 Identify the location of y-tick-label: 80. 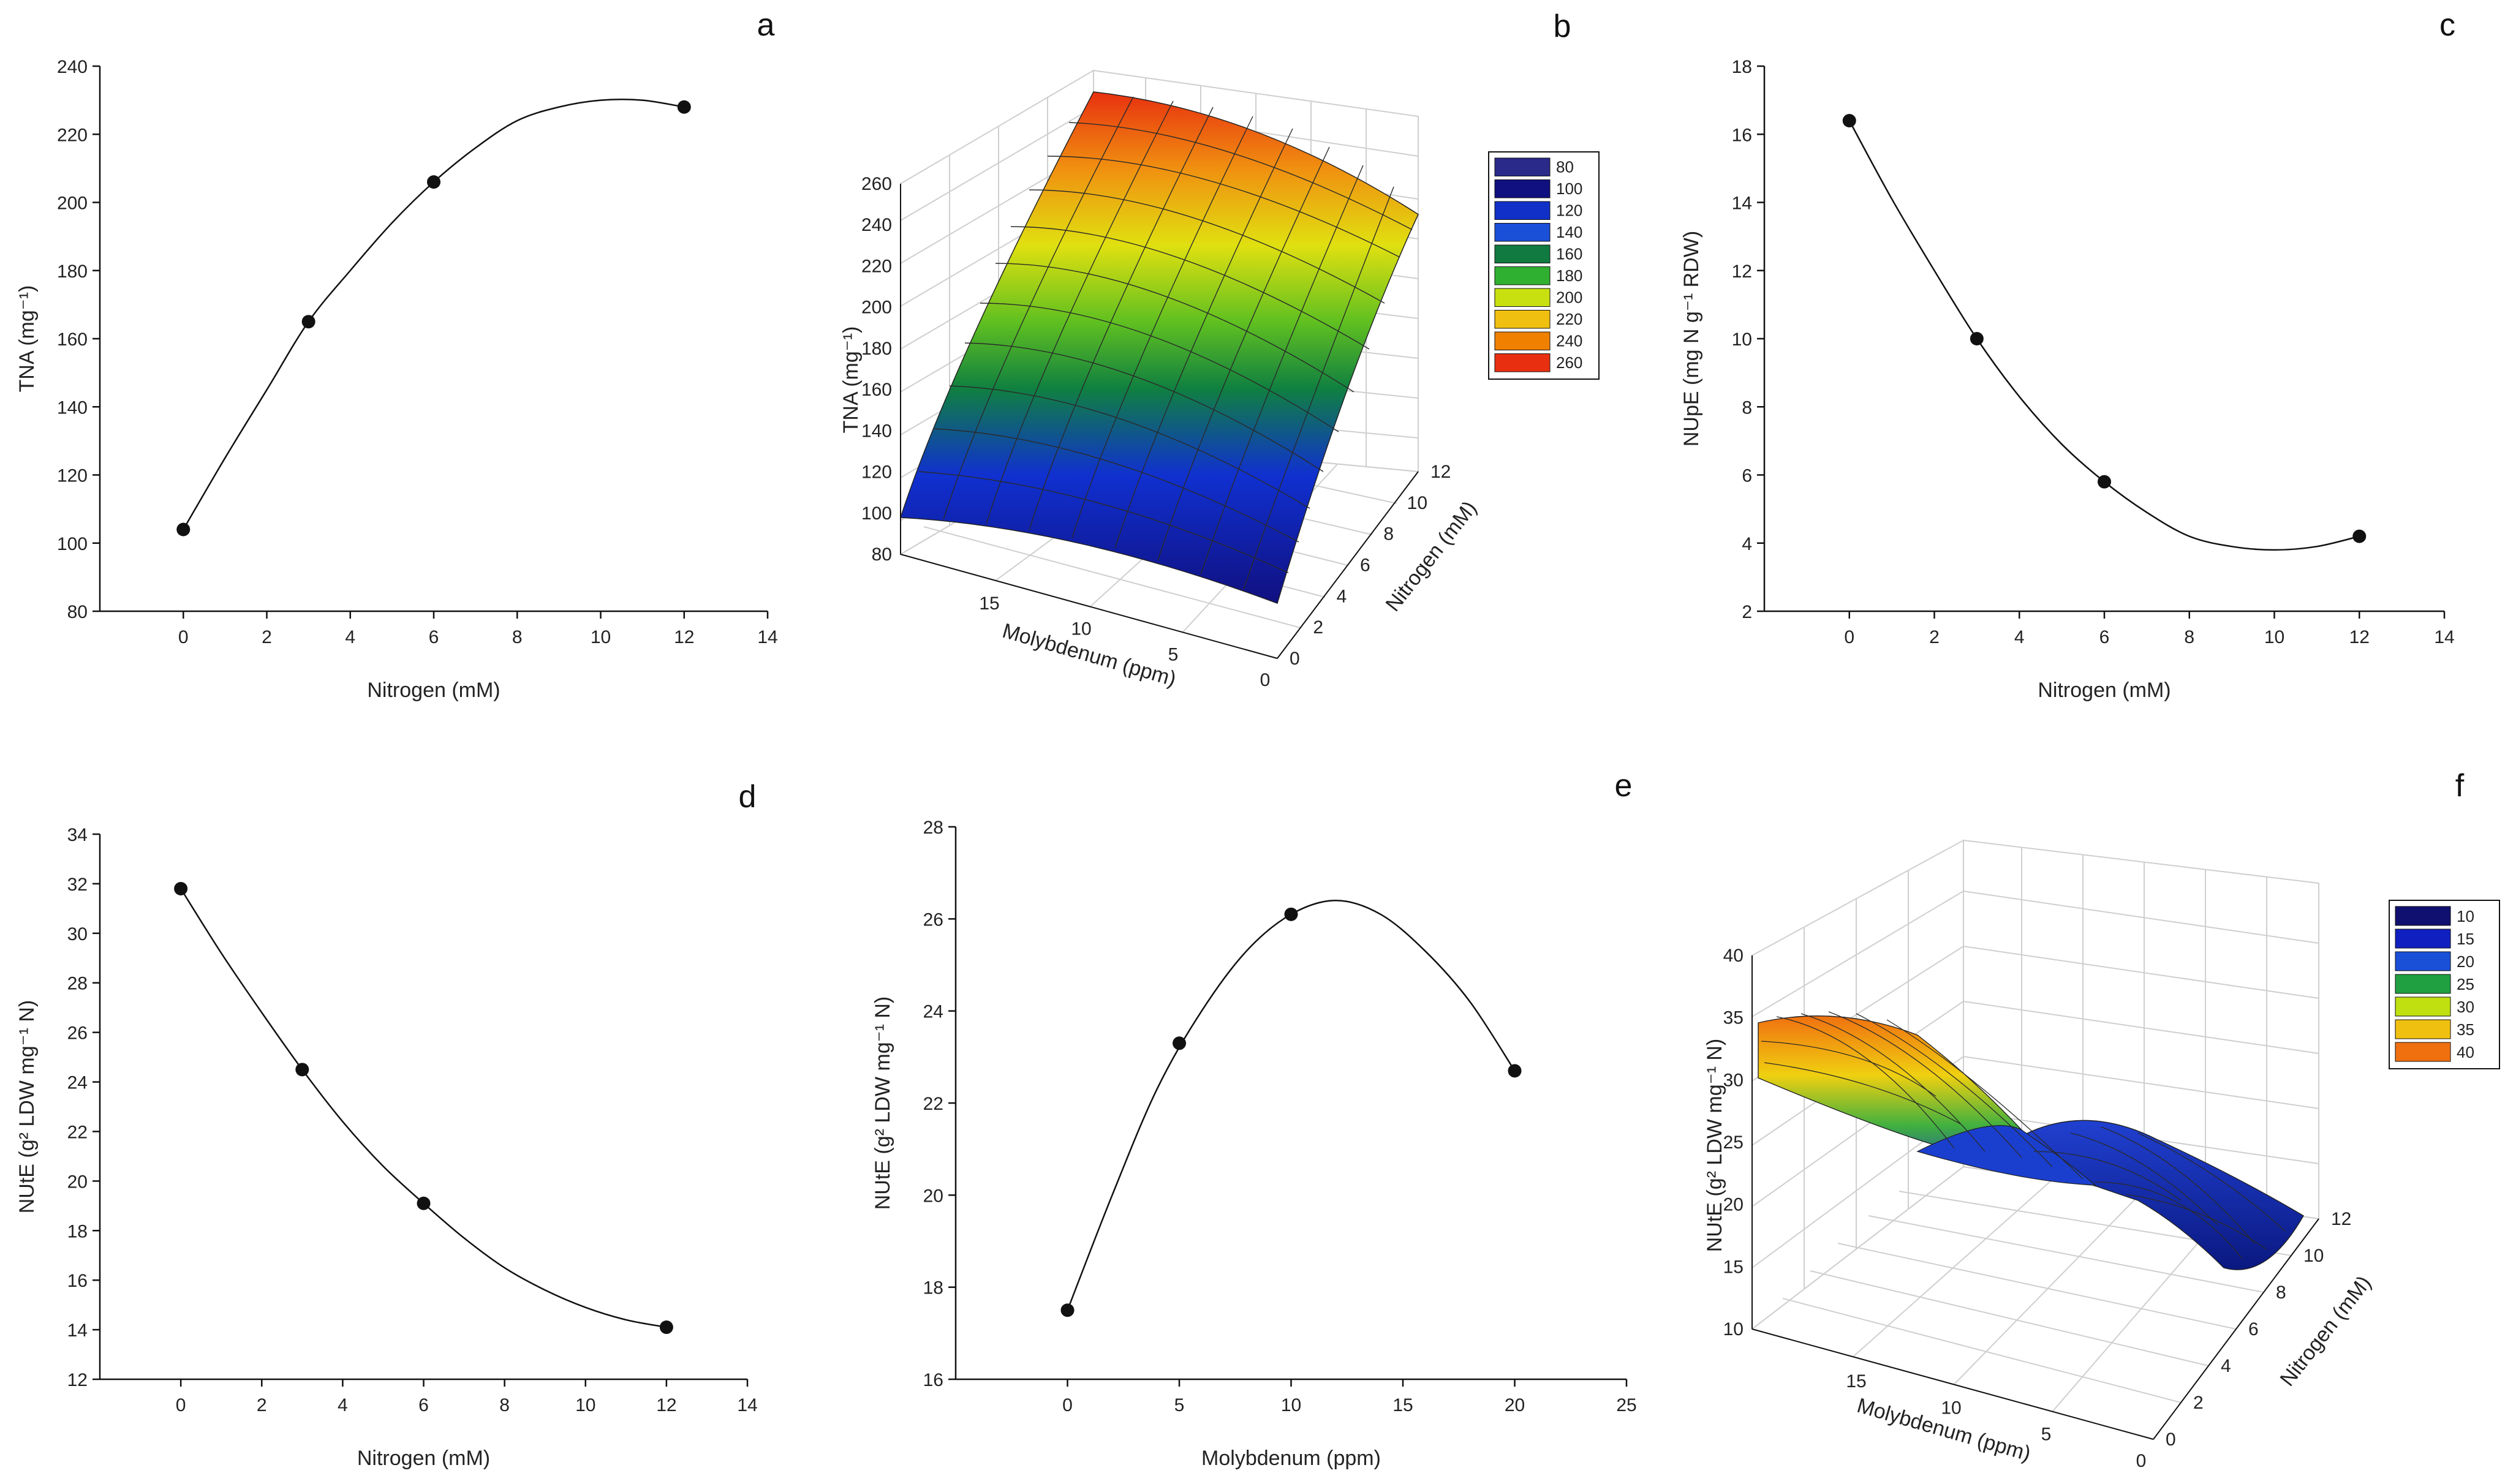
(77, 612).